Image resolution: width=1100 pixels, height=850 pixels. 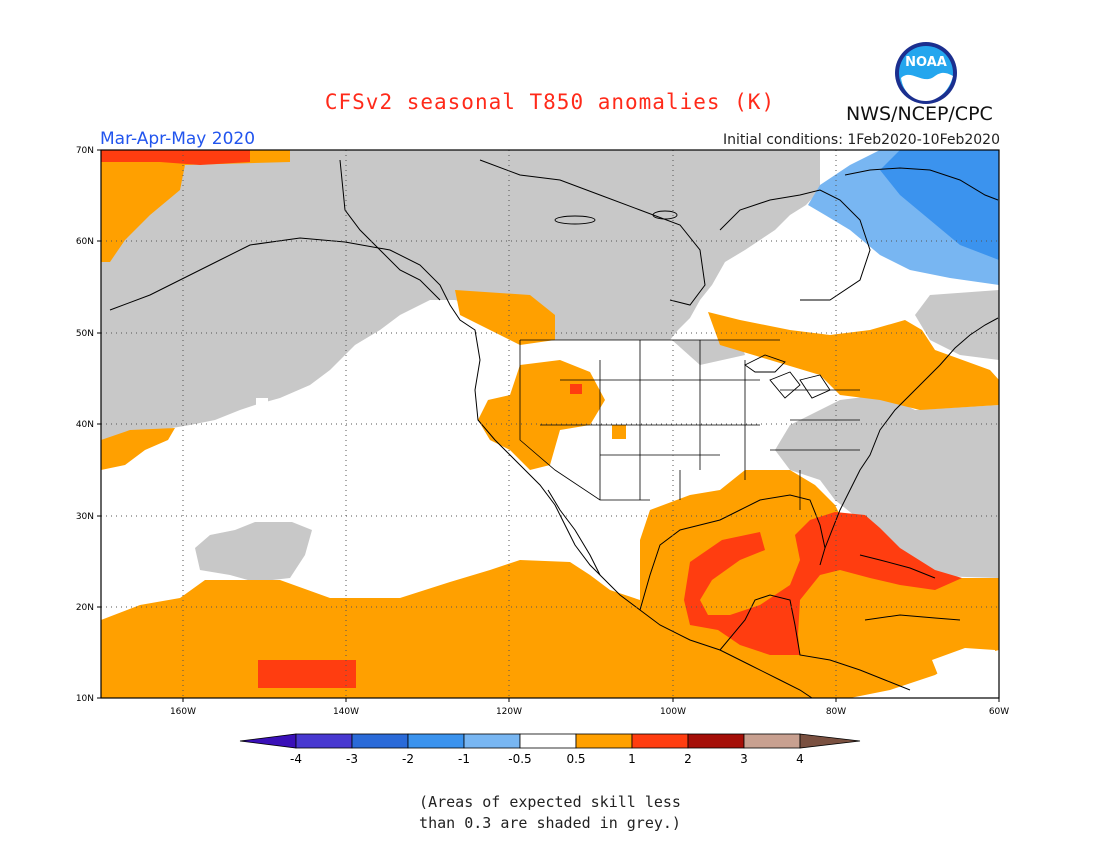 I want to click on colorbar-label: 1, so click(x=632, y=759).